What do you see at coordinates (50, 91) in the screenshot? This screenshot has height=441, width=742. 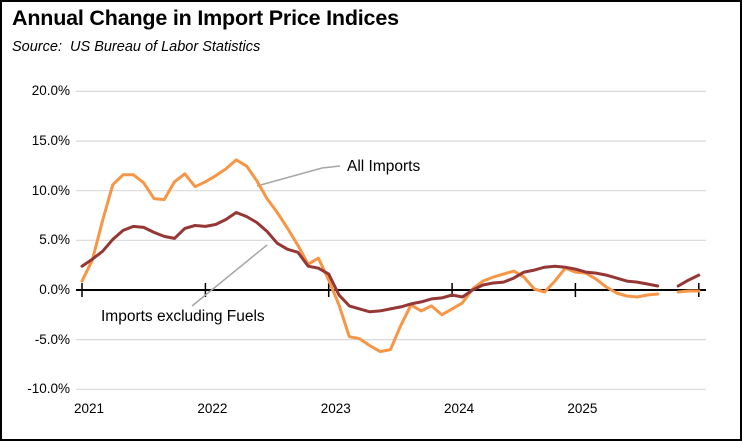 I see `y-axis-tick-label: 20.0%` at bounding box center [50, 91].